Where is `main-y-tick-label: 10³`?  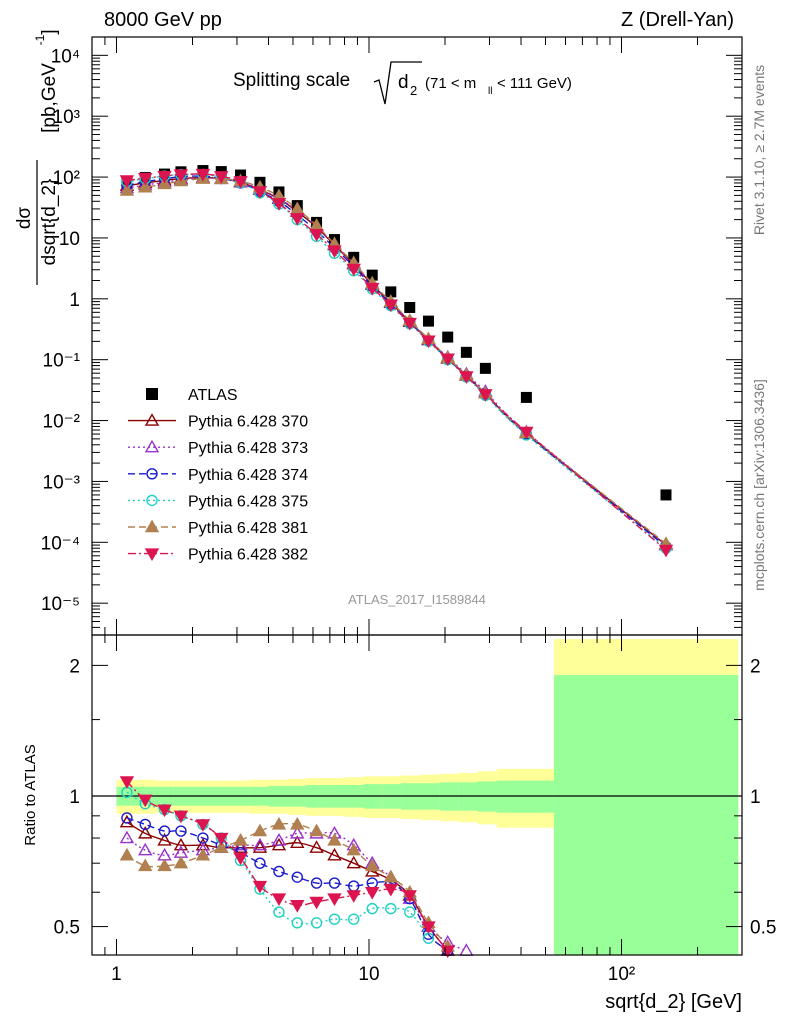
main-y-tick-label: 10³ is located at coordinates (66, 117).